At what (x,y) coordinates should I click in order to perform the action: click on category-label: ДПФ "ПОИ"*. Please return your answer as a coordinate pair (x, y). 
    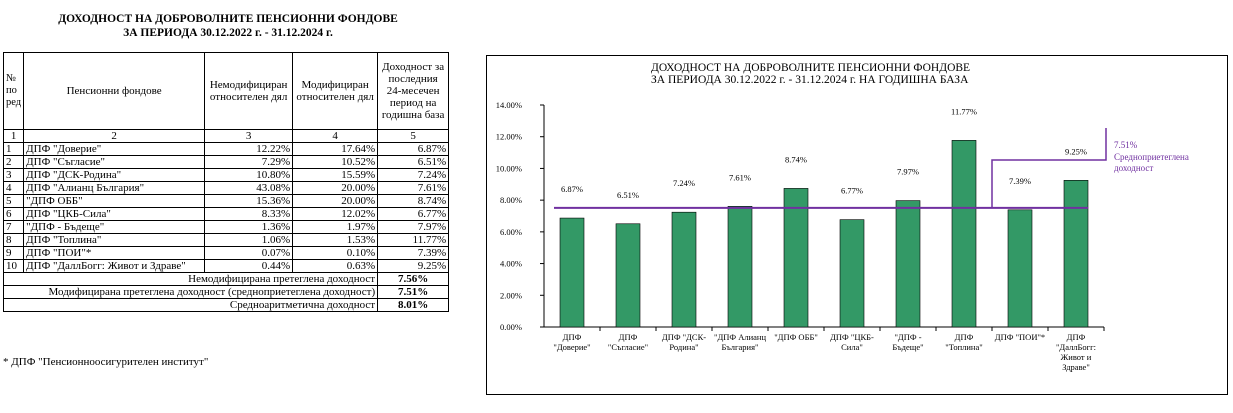
    Looking at the image, I should click on (1020, 337).